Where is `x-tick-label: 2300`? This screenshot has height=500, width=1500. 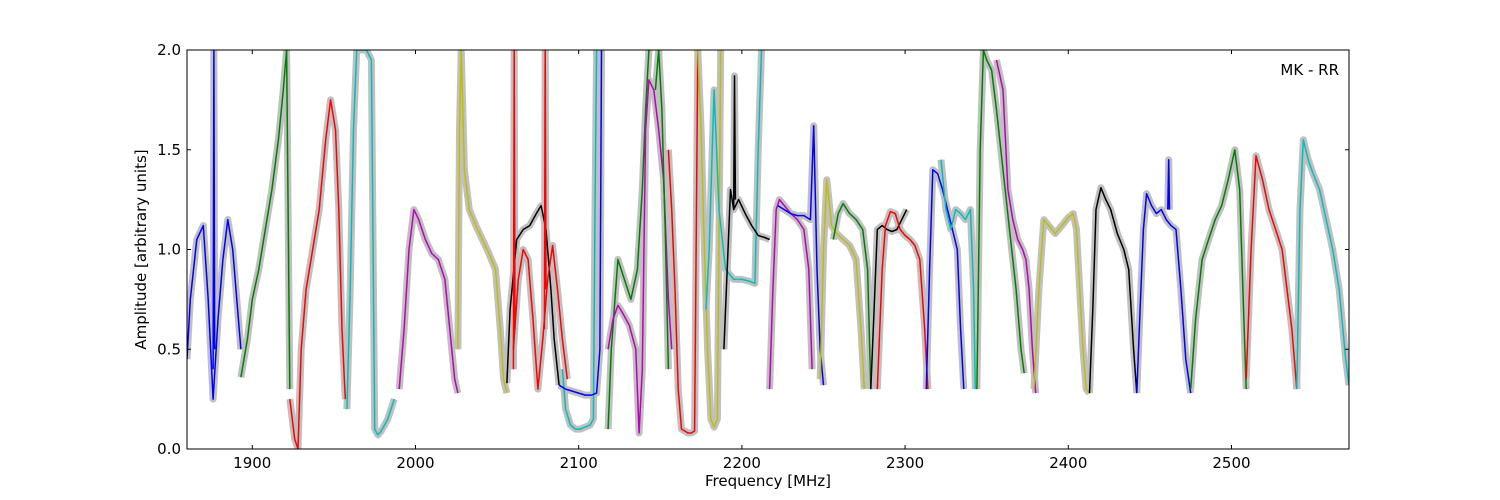 x-tick-label: 2300 is located at coordinates (905, 463).